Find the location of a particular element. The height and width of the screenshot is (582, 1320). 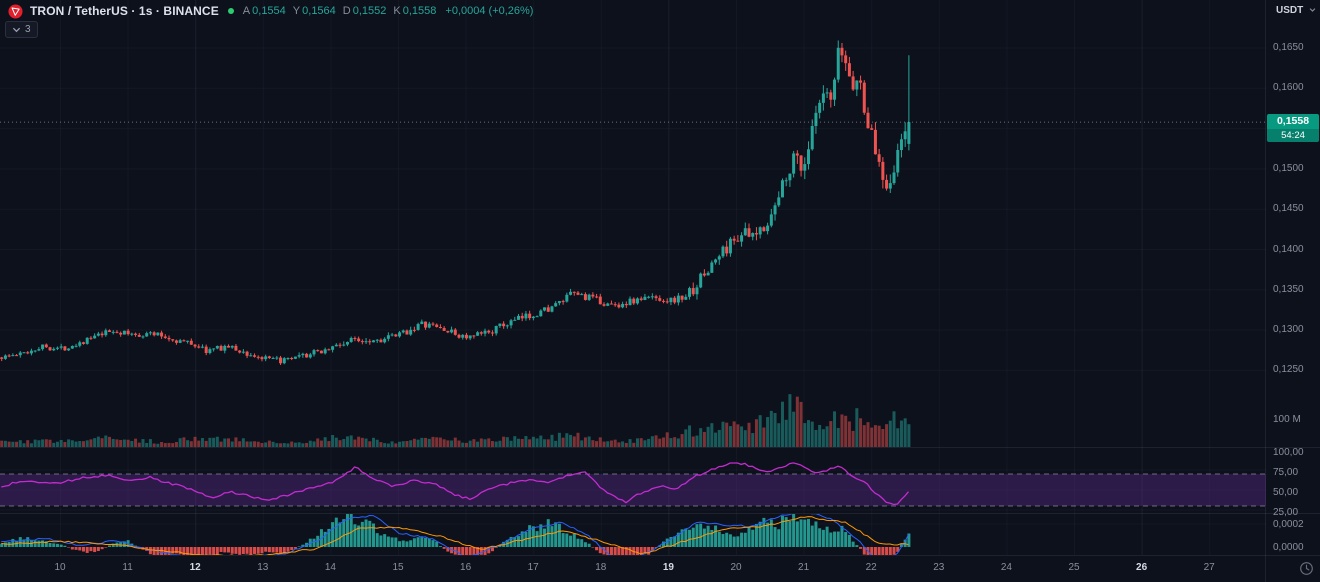

time-tick-label: 11 is located at coordinates (127, 567).